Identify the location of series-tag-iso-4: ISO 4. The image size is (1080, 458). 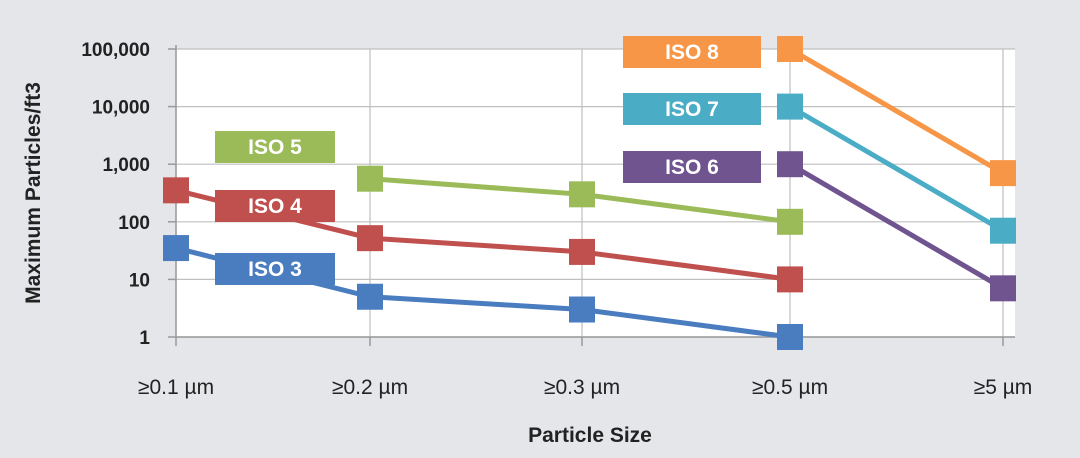
(275, 206).